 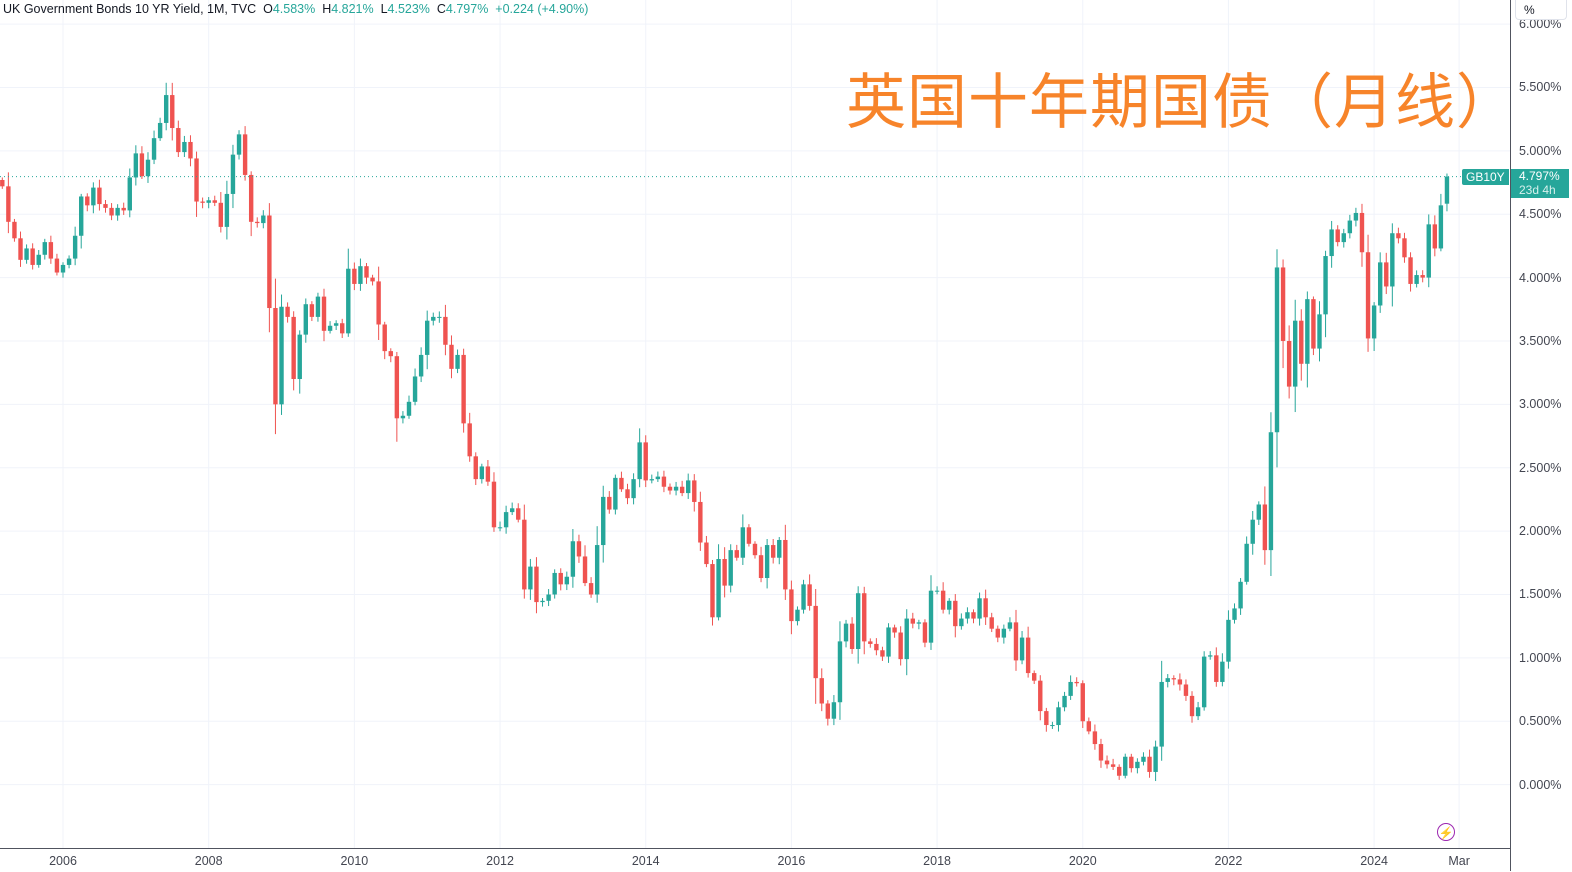 What do you see at coordinates (1540, 87) in the screenshot?
I see `price-tick-label: 5.500%` at bounding box center [1540, 87].